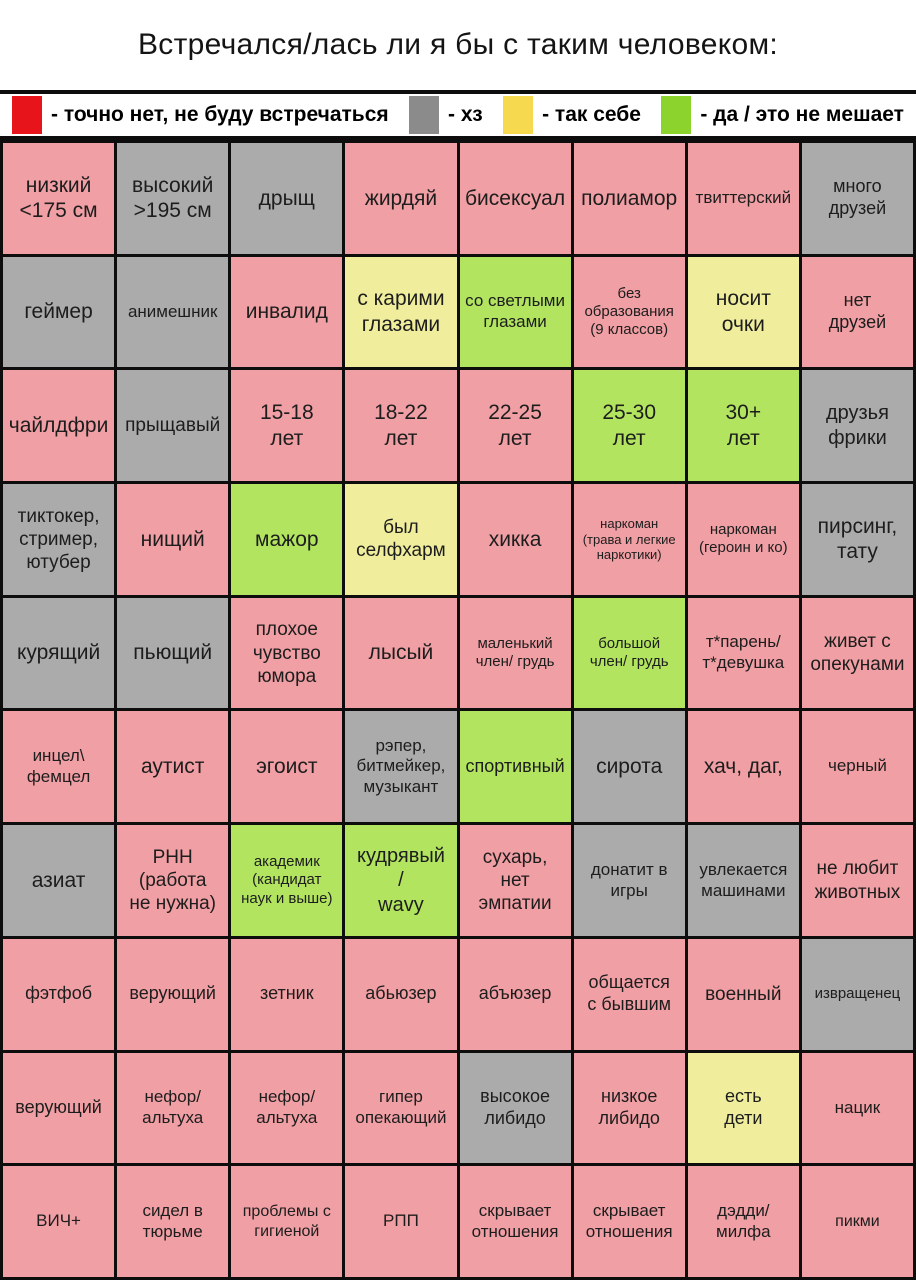 The width and height of the screenshot is (916, 1280). I want to click on grid-cell-r9-c1: верующий, so click(59, 1108).